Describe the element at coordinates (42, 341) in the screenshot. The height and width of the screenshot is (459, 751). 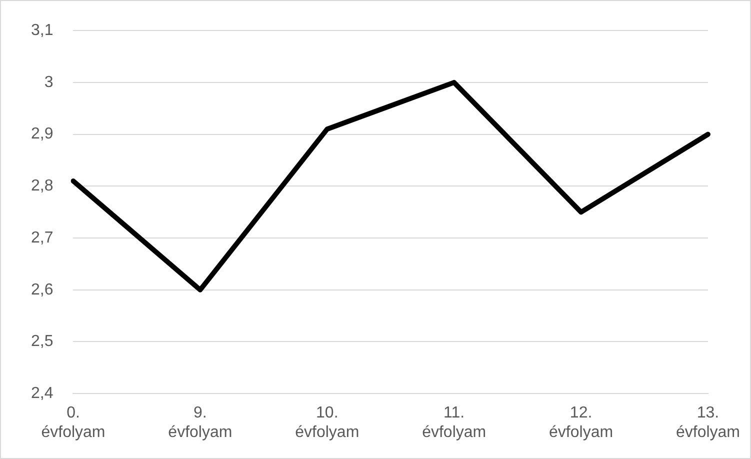
I see `y-tick-label: 2,5` at that location.